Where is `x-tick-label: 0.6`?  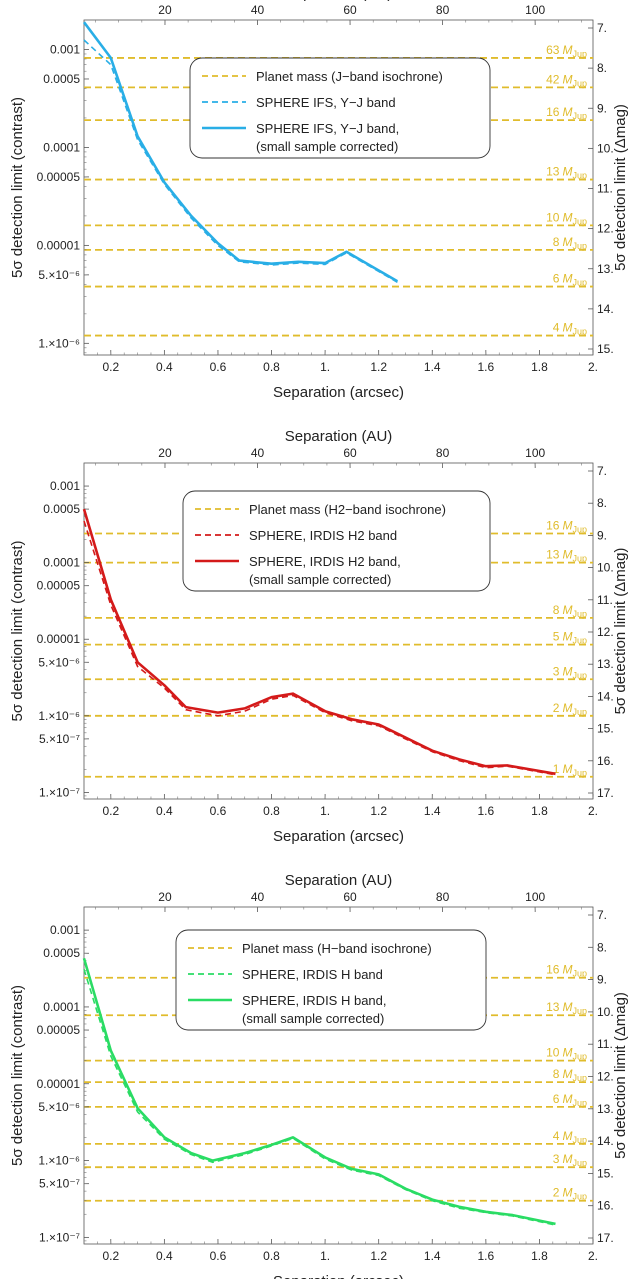 x-tick-label: 0.6 is located at coordinates (218, 1256).